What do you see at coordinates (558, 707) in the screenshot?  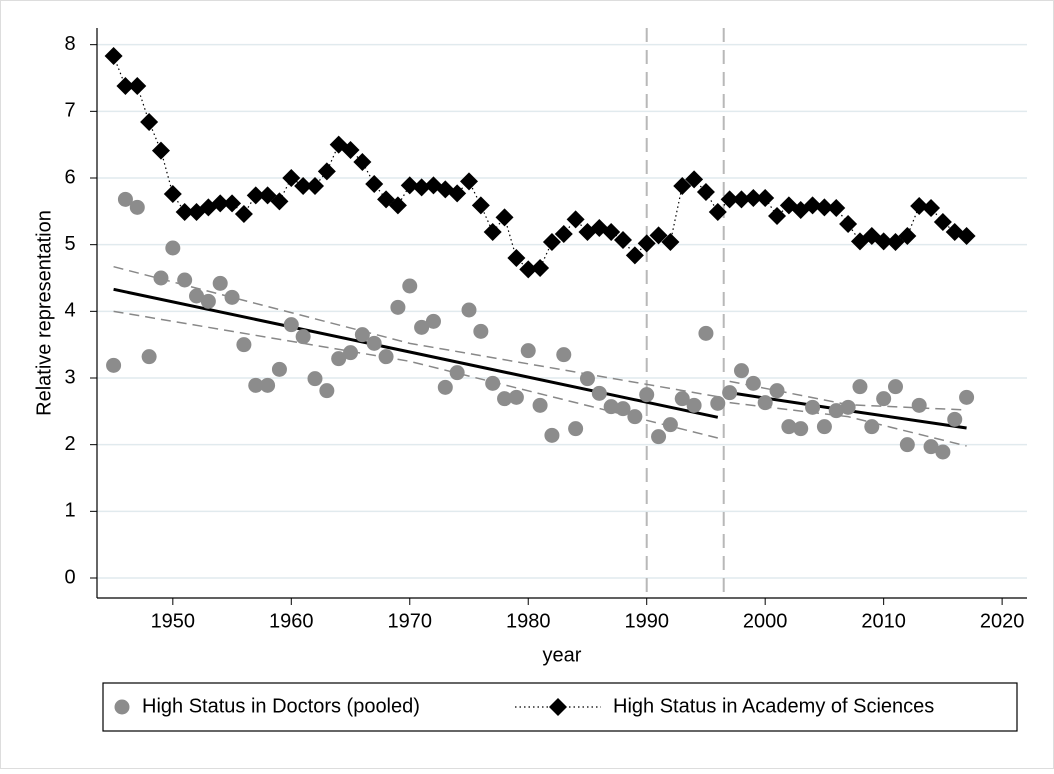 I see `legend-marker` at bounding box center [558, 707].